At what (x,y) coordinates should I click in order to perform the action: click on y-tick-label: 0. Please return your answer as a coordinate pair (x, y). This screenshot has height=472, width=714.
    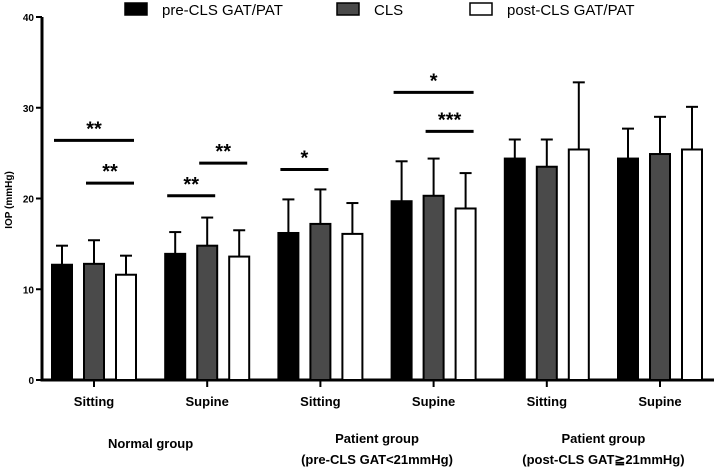
    Looking at the image, I should click on (31, 381).